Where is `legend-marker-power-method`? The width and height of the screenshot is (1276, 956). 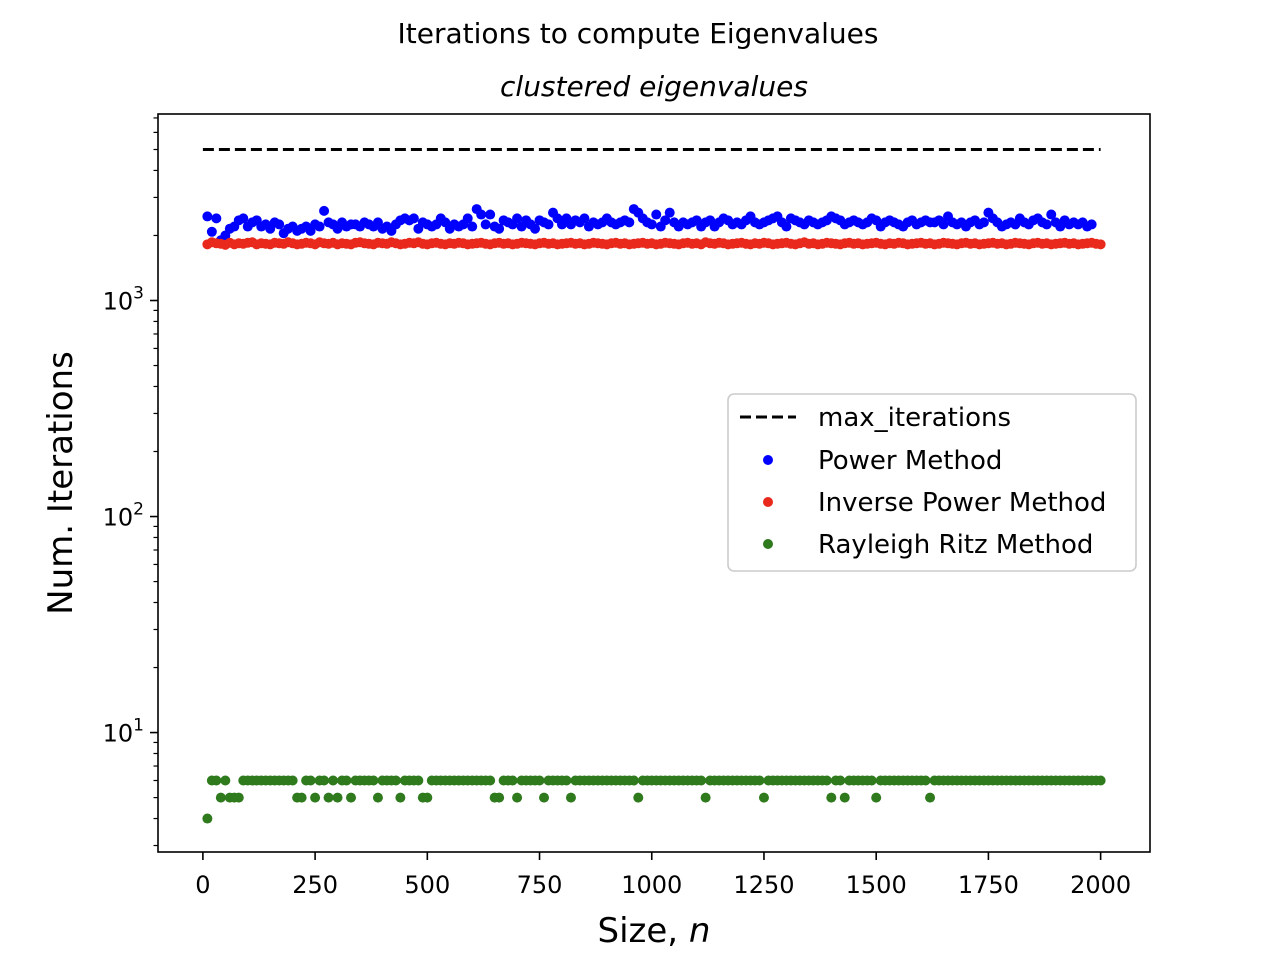
legend-marker-power-method is located at coordinates (768, 460).